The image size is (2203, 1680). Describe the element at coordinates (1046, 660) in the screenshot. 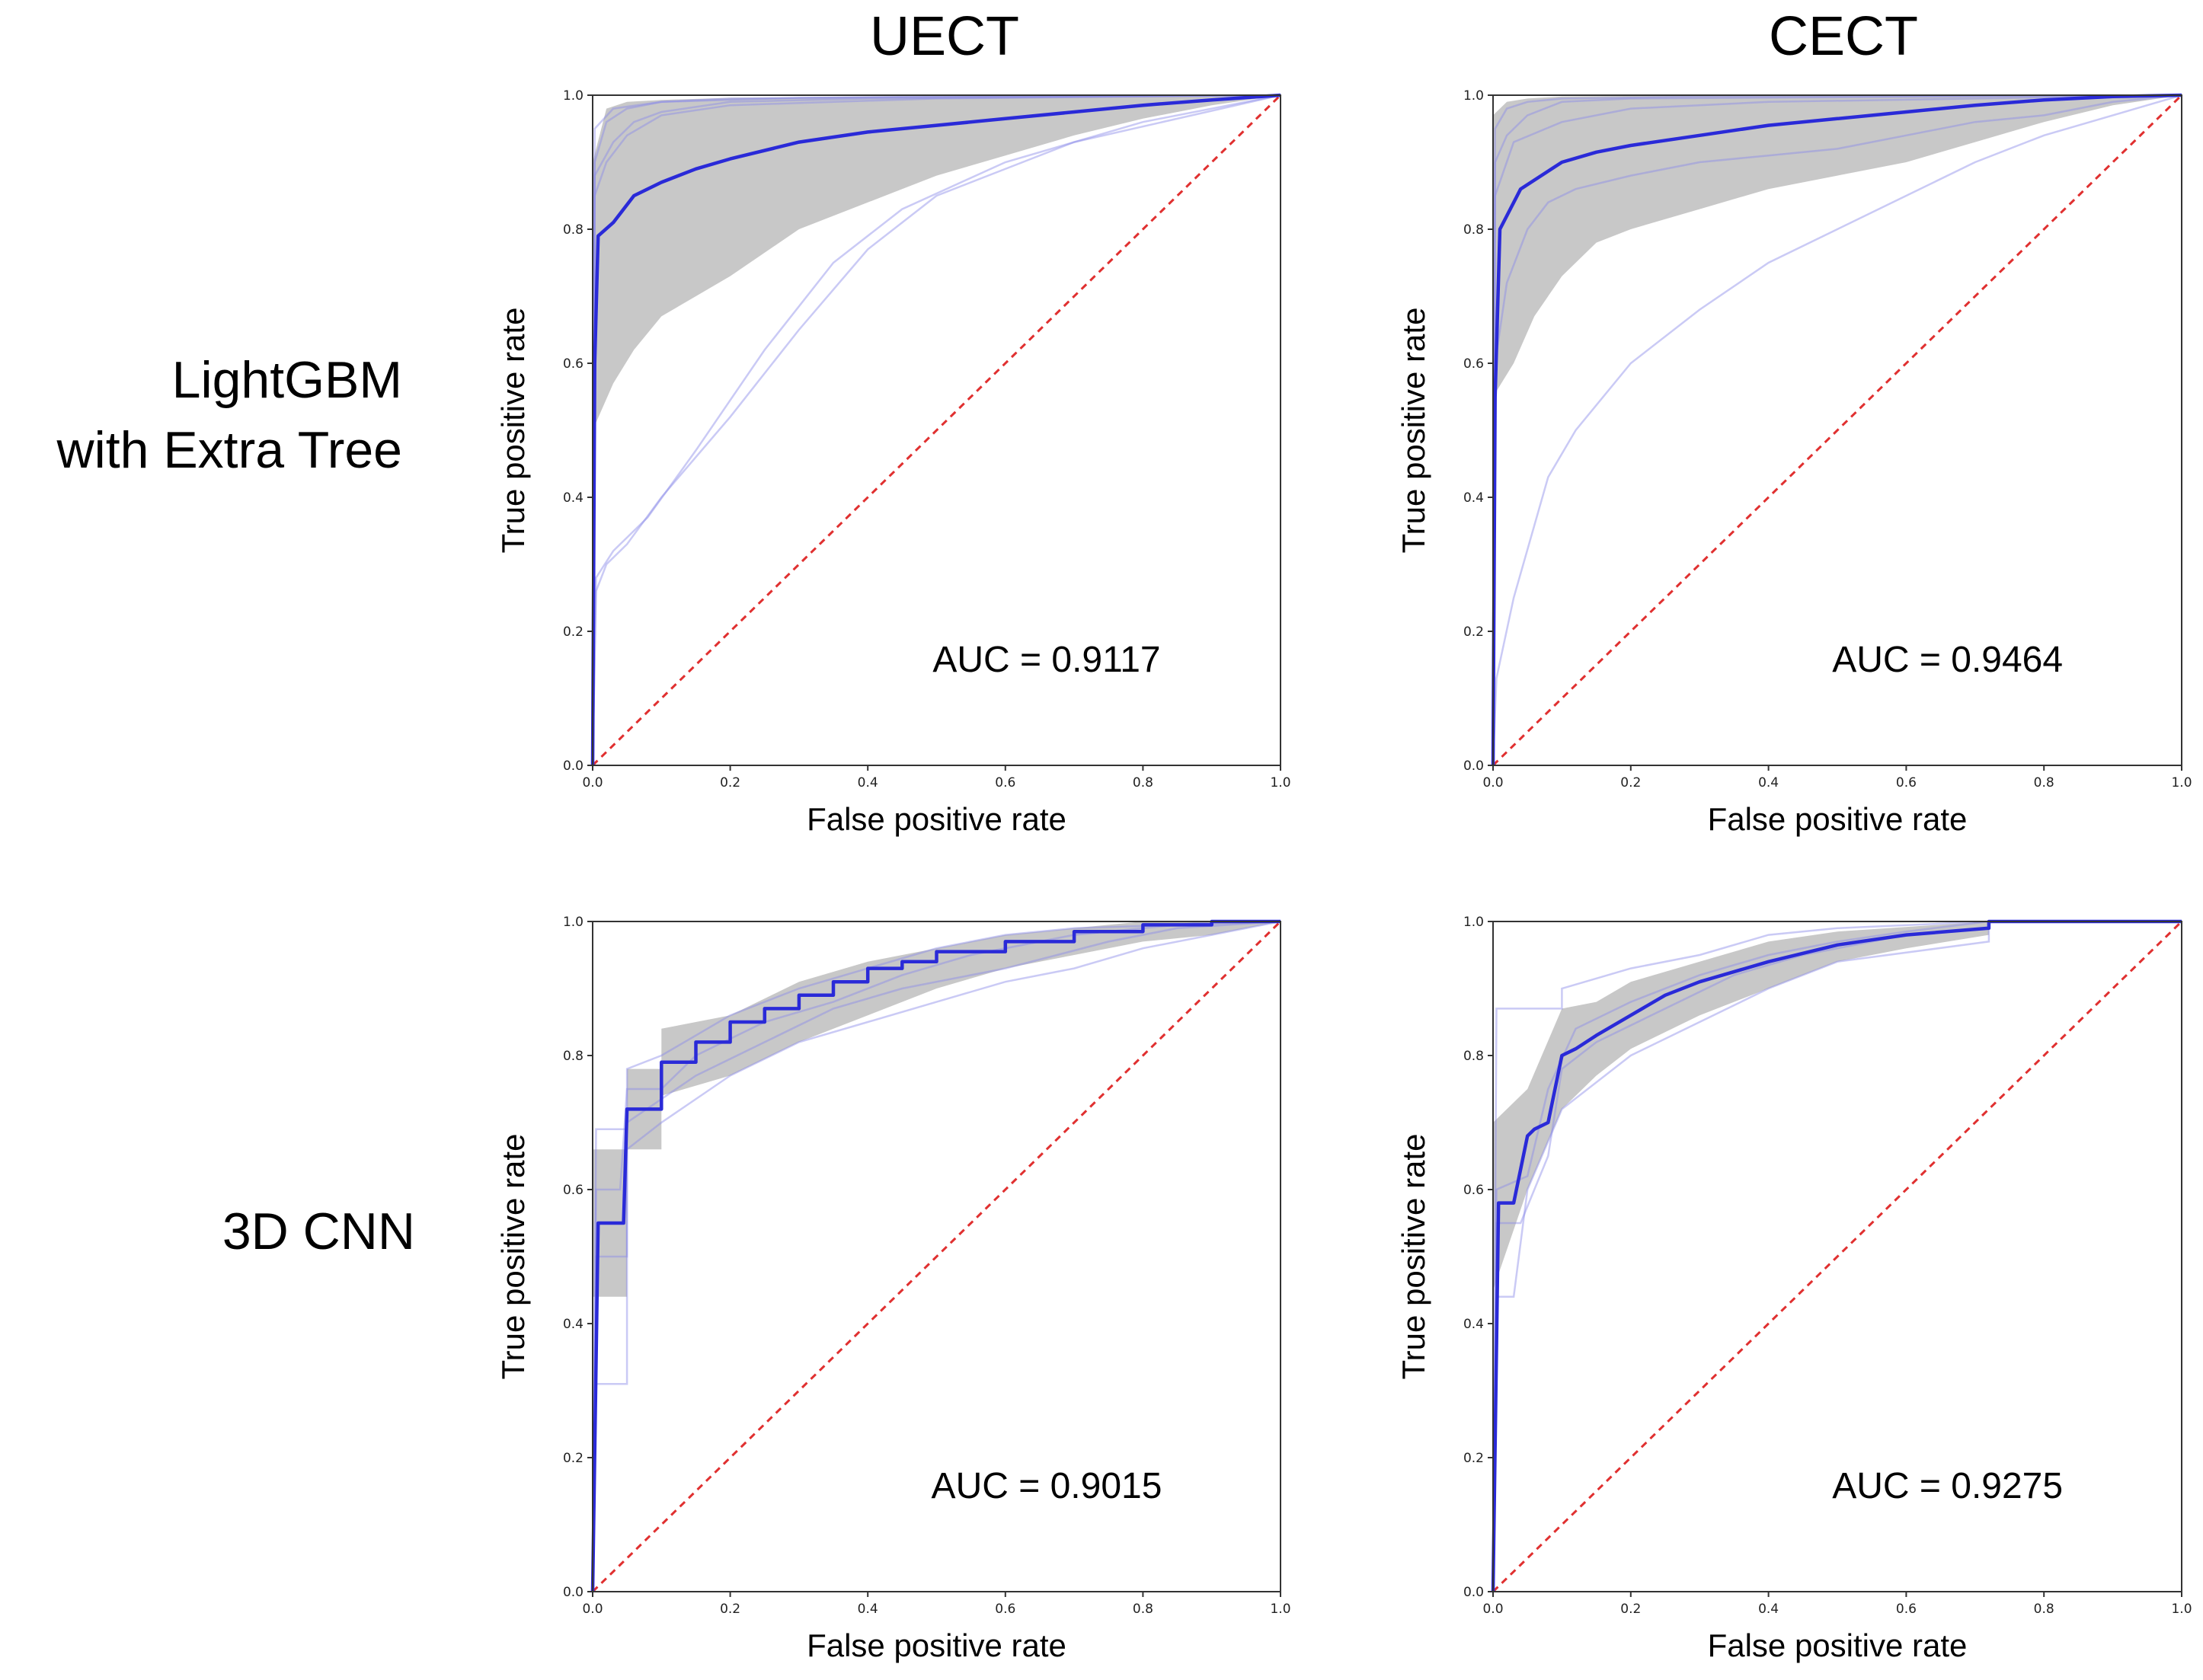

I see `auc-annotation: AUC = 0.9117` at that location.